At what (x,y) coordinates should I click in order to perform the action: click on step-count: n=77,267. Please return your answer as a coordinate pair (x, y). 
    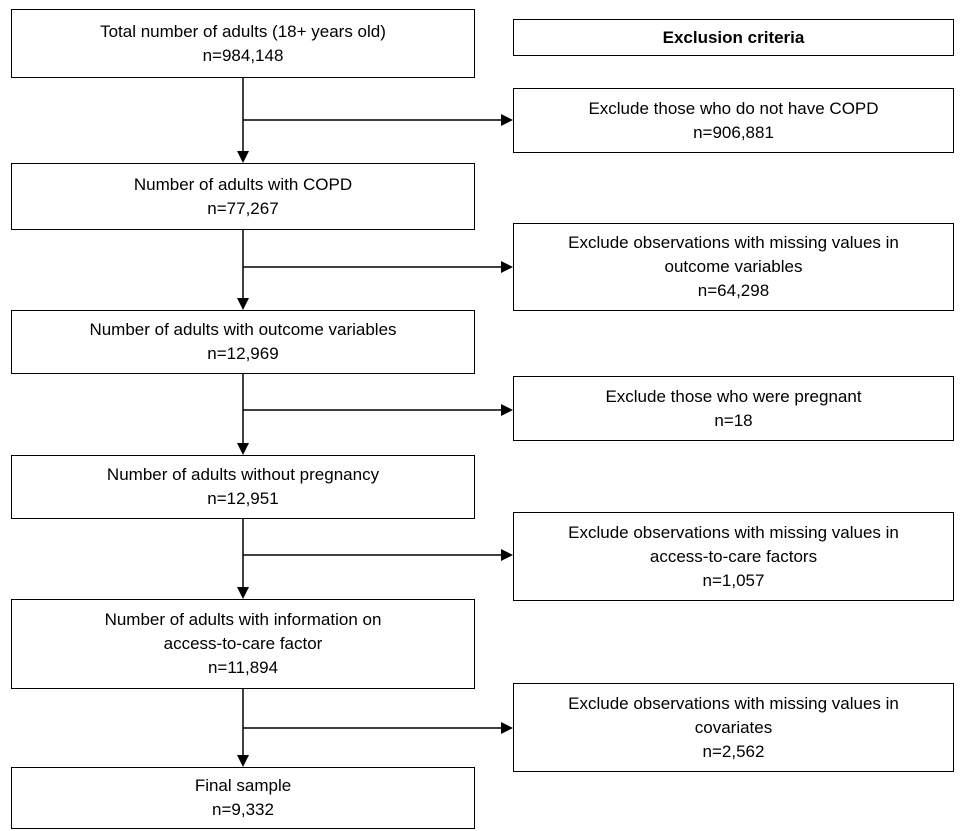
    Looking at the image, I should click on (243, 208).